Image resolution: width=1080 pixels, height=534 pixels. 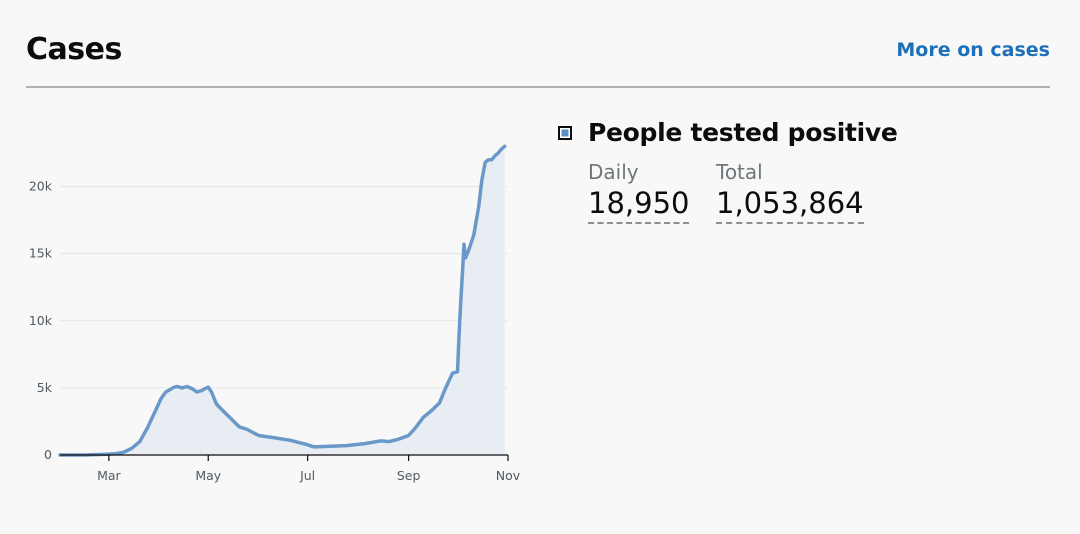 What do you see at coordinates (739, 172) in the screenshot?
I see `total-label: Total` at bounding box center [739, 172].